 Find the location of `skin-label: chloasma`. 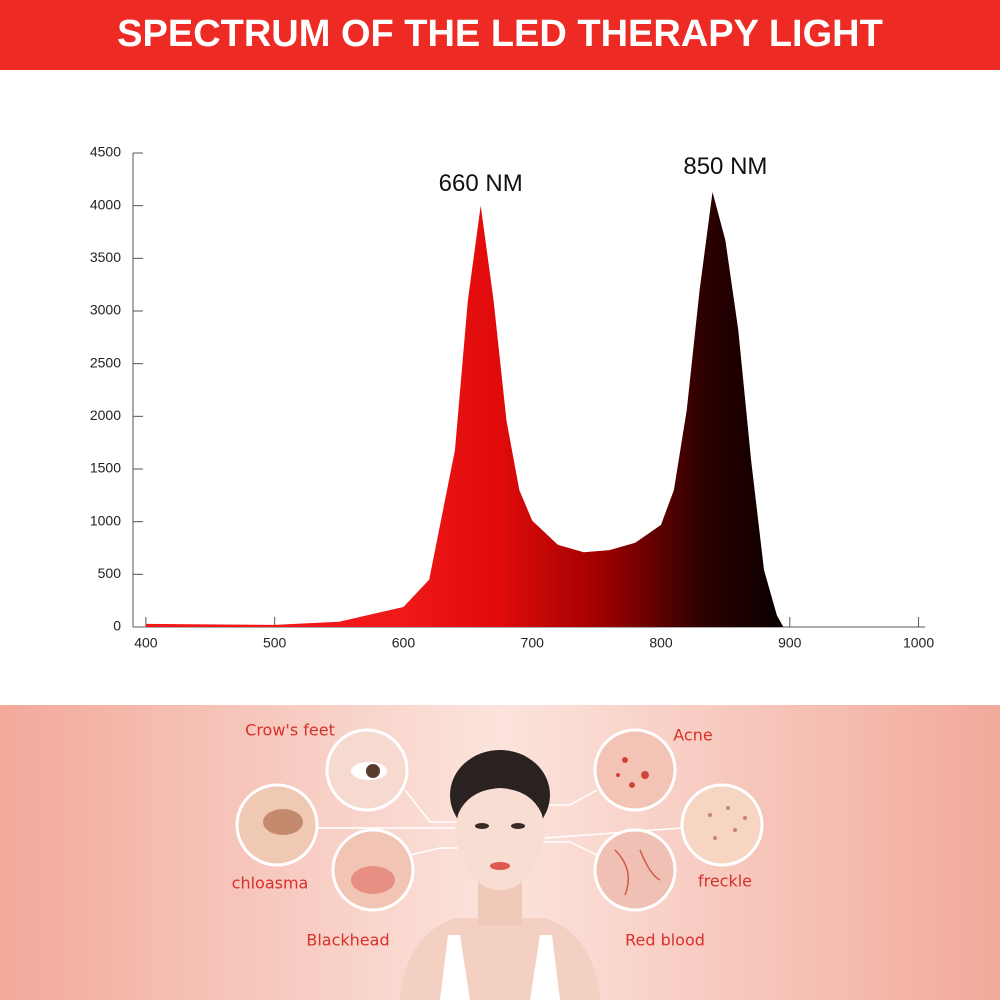

skin-label: chloasma is located at coordinates (270, 883).